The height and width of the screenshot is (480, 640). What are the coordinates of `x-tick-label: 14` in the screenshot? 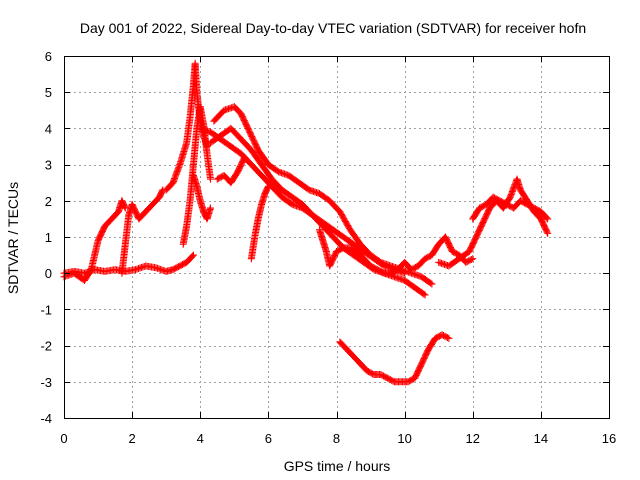 It's located at (541, 438).